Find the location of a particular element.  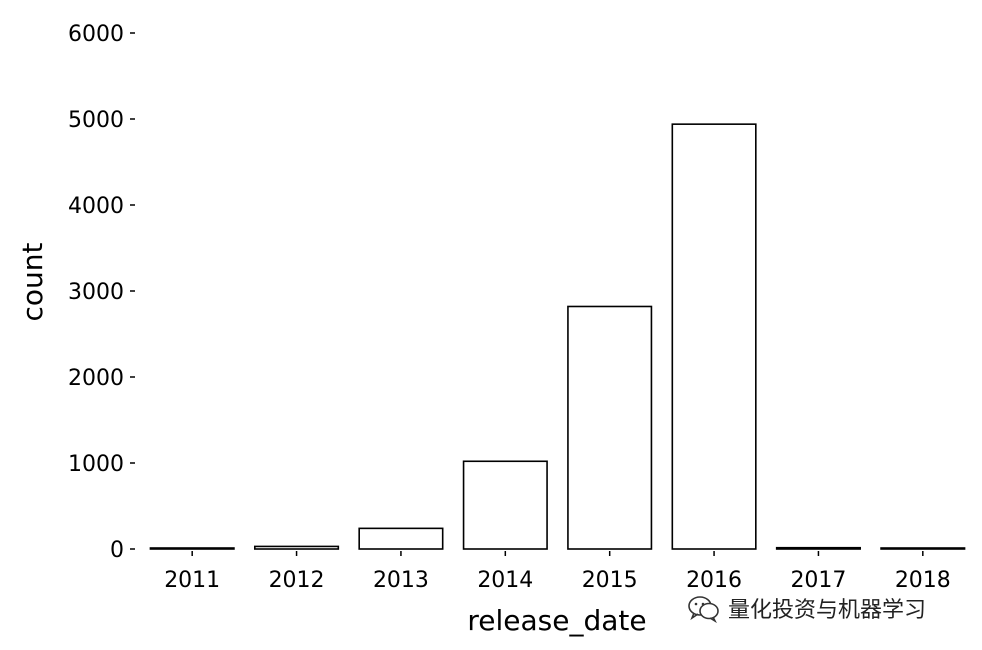

x-tick-label: 2015 is located at coordinates (610, 580).